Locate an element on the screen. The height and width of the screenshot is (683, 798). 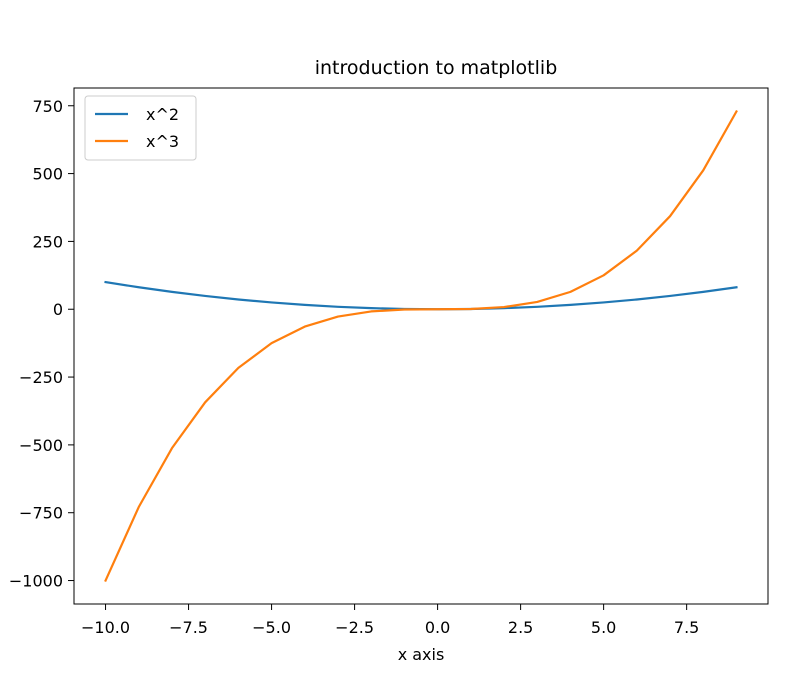
legend-label: x^3 is located at coordinates (162, 141).